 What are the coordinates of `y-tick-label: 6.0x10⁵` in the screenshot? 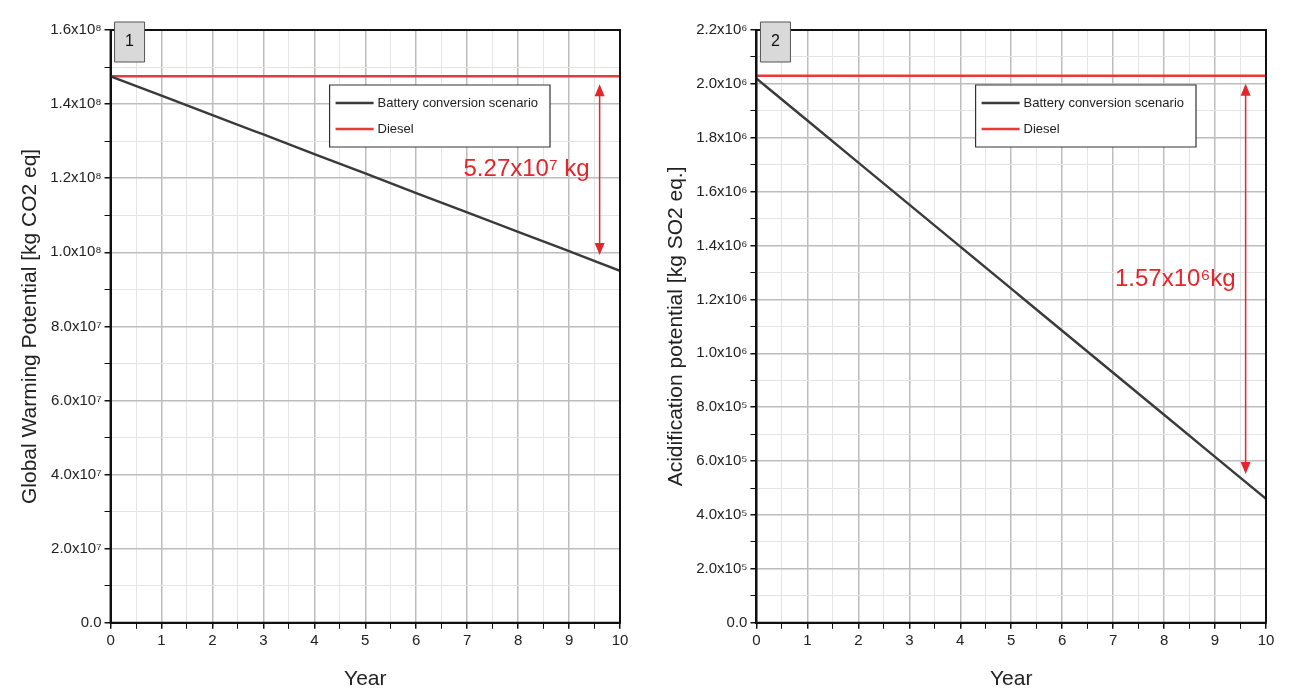 It's located at (722, 460).